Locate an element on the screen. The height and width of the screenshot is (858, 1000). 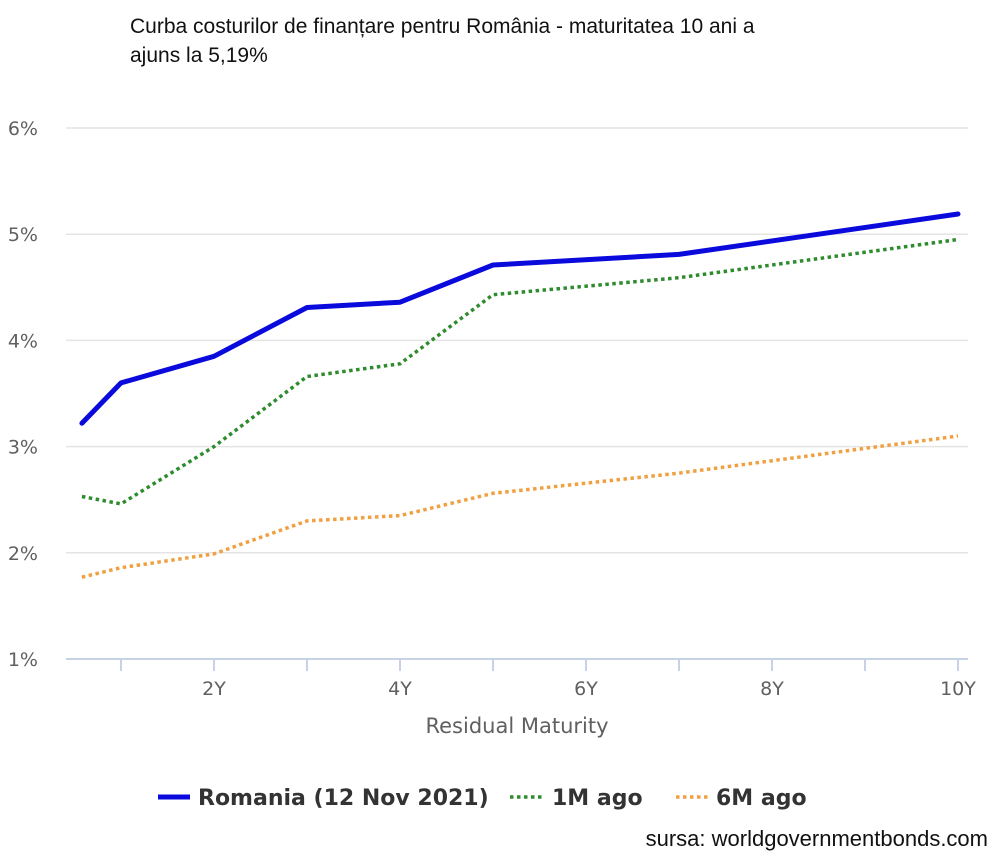
y-axis-tick-labels: 1% 2% 3% 4% 5% 6% is located at coordinates (23, 394).